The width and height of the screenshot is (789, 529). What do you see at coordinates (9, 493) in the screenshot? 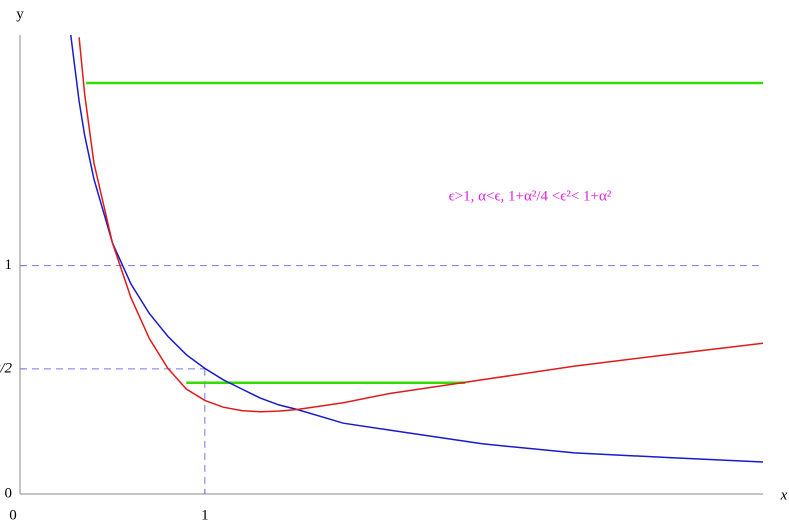
I see `y-tick-label: 0` at bounding box center [9, 493].